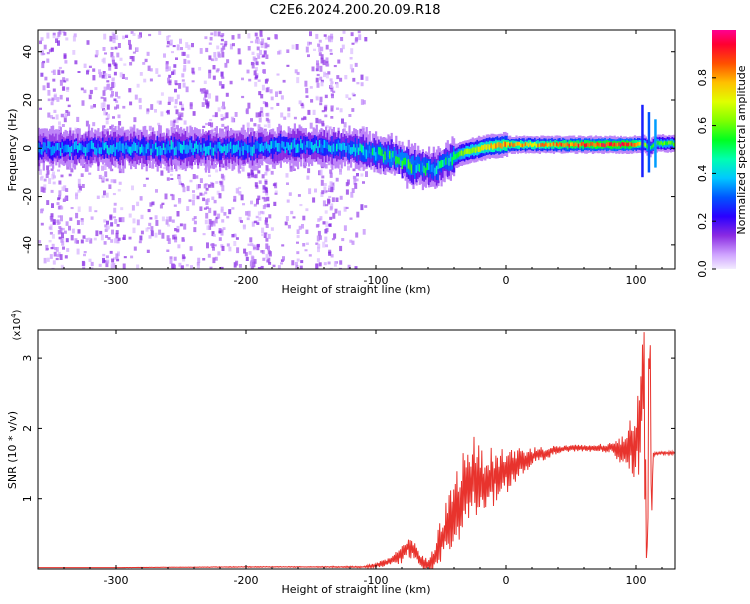  I want to click on snr-exponent-prefix: (x10, so click(17, 329).